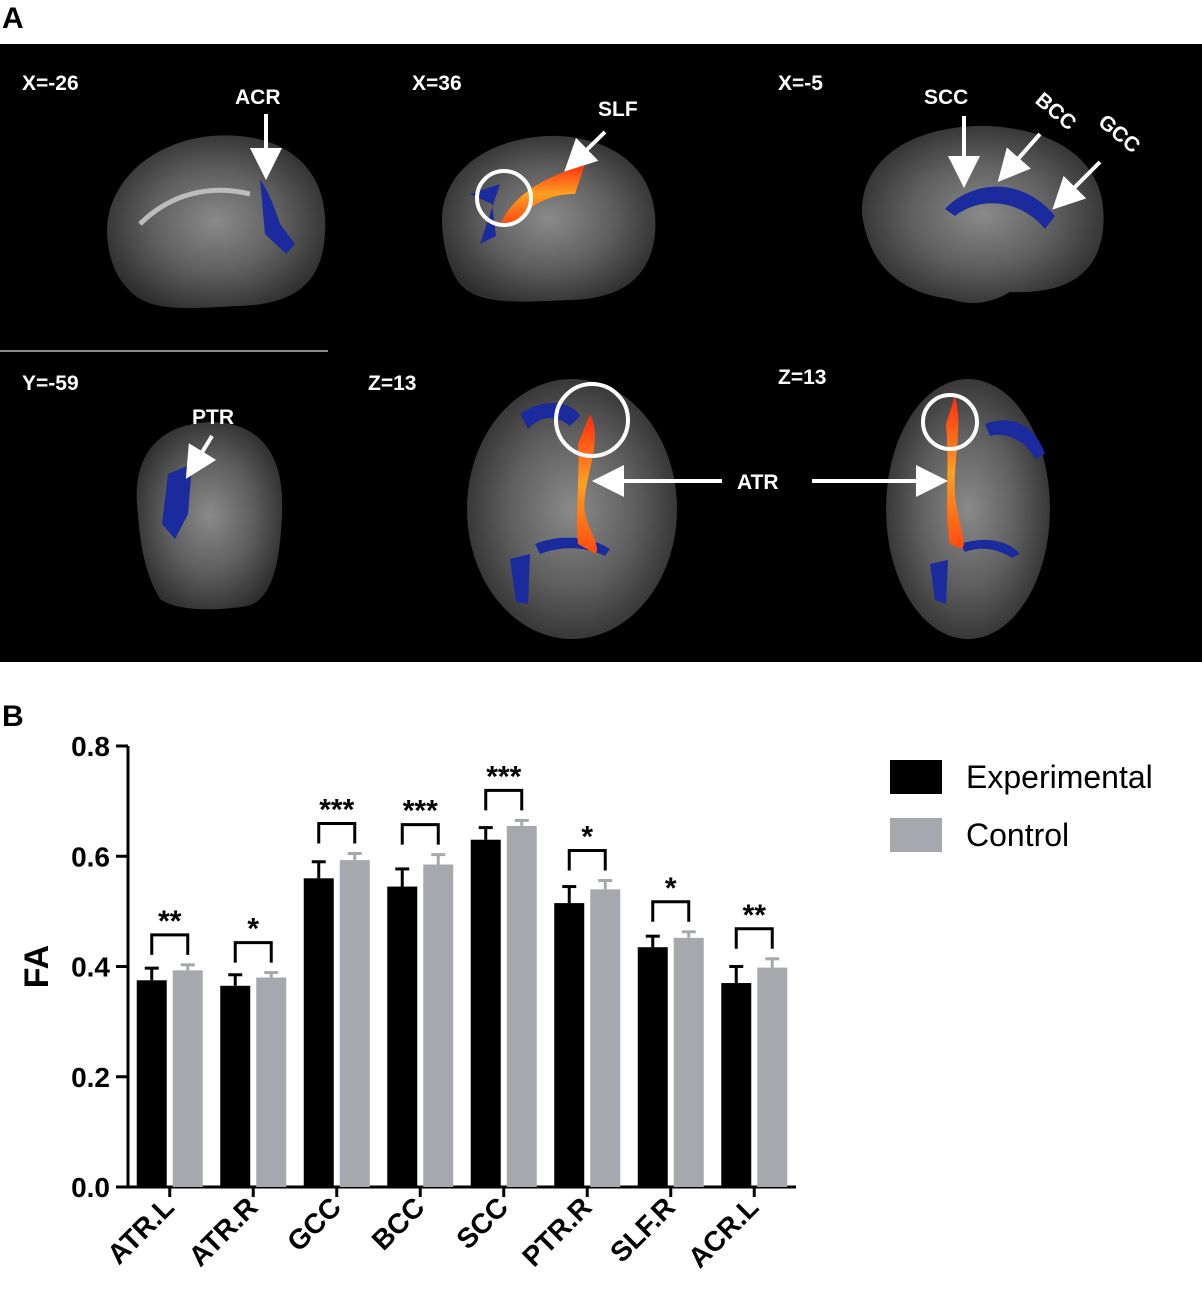 The width and height of the screenshot is (1202, 1300). I want to click on x-tick-label: SCC, so click(482, 1223).